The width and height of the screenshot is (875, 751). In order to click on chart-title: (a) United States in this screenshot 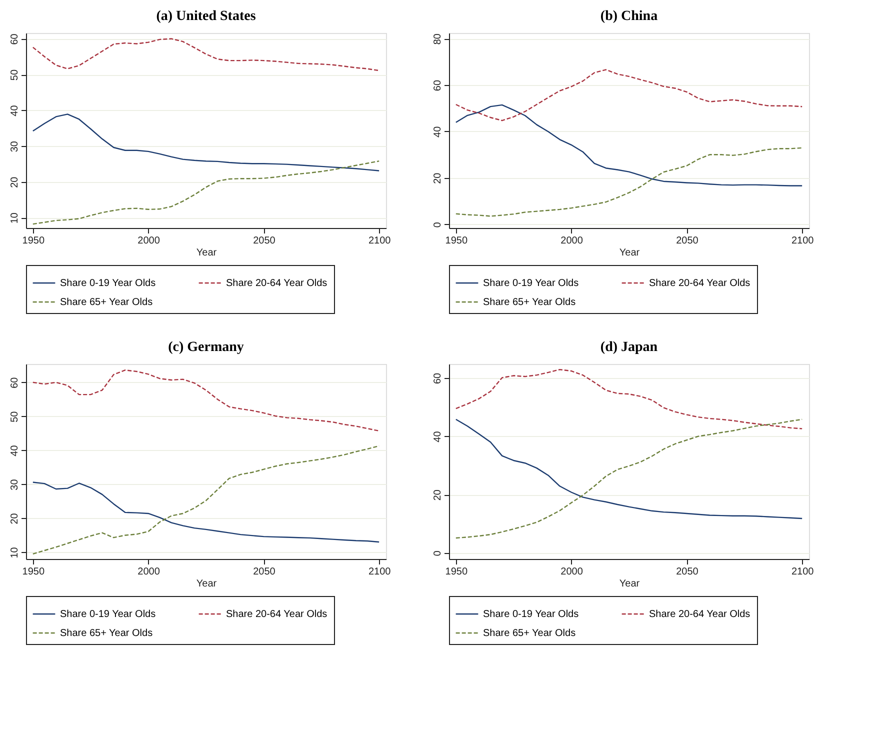, I will do `click(206, 16)`.